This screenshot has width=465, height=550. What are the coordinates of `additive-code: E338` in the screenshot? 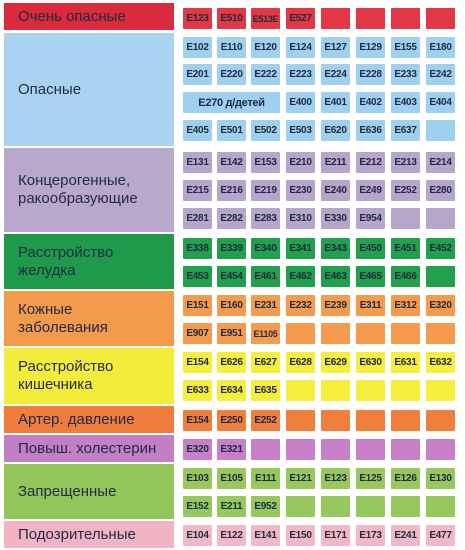 It's located at (197, 248).